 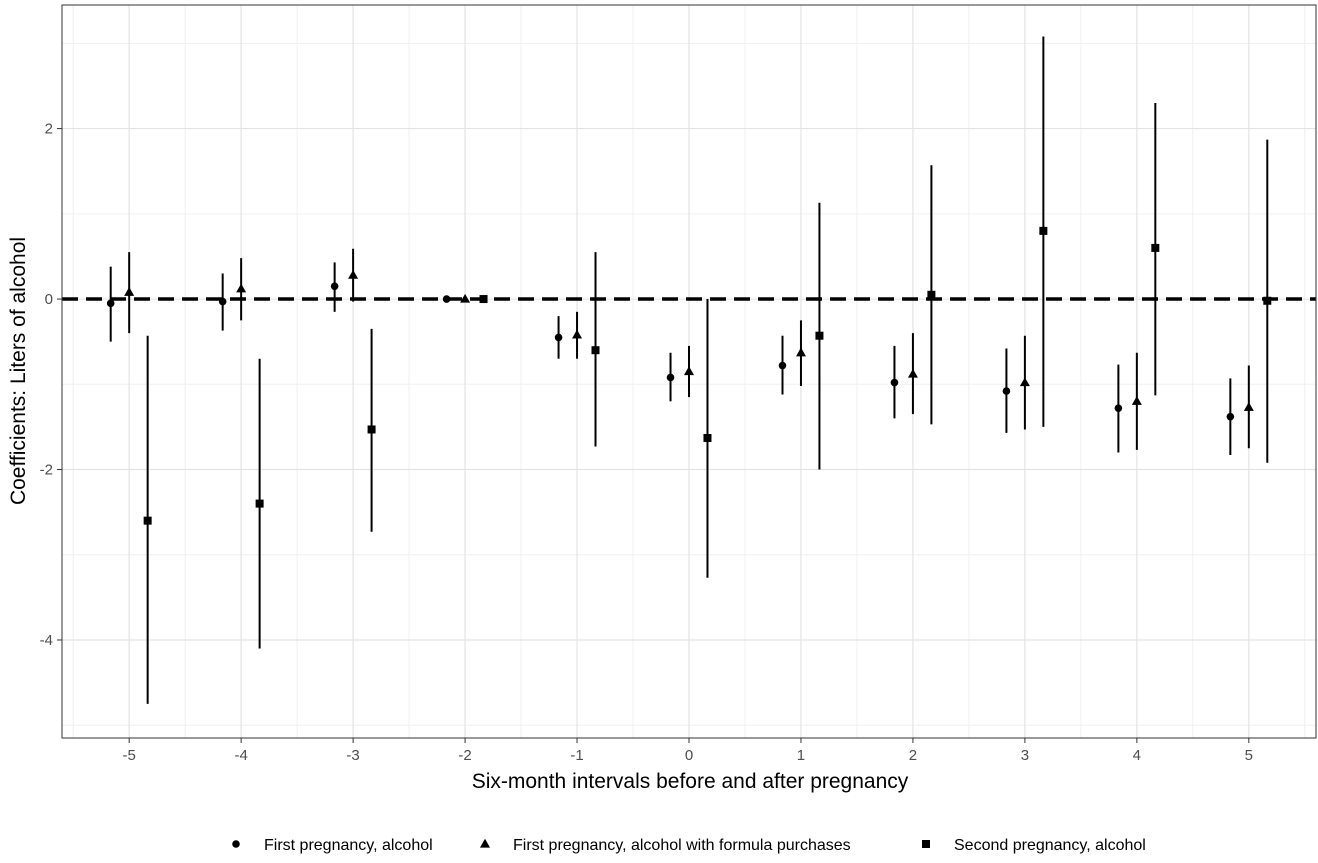 What do you see at coordinates (49, 129) in the screenshot?
I see `y-tick-label: 2` at bounding box center [49, 129].